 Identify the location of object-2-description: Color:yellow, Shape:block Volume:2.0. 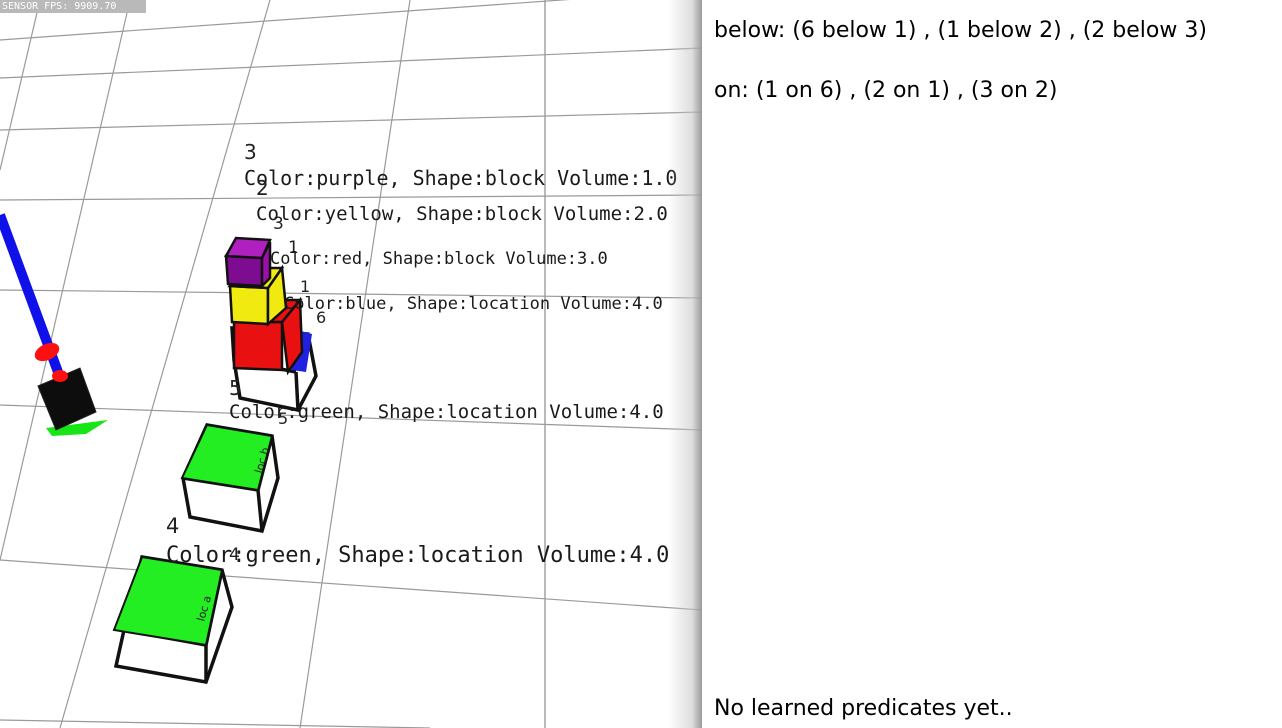
(462, 214).